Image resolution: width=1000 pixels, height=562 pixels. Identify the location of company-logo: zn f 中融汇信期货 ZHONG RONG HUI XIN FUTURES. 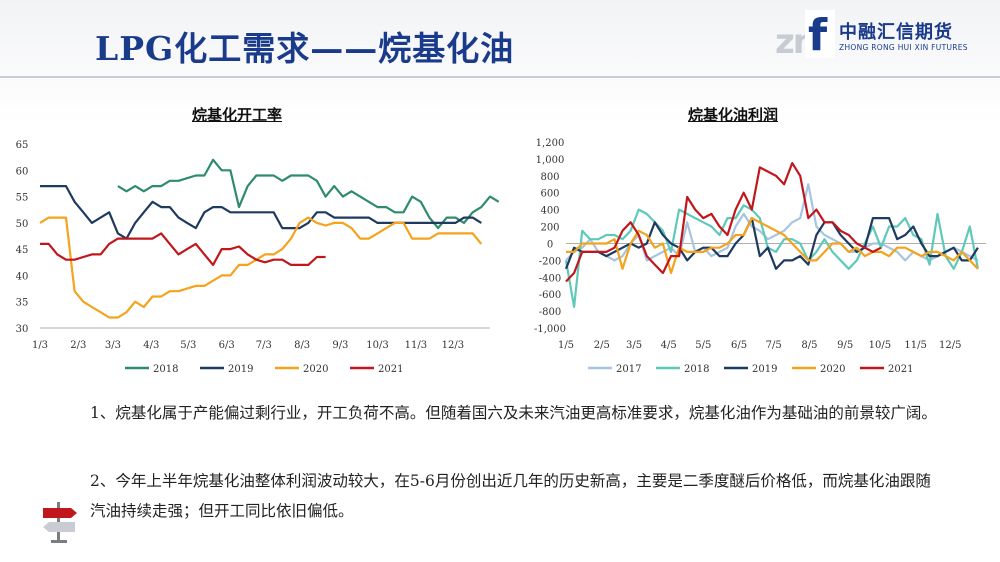
(880, 36).